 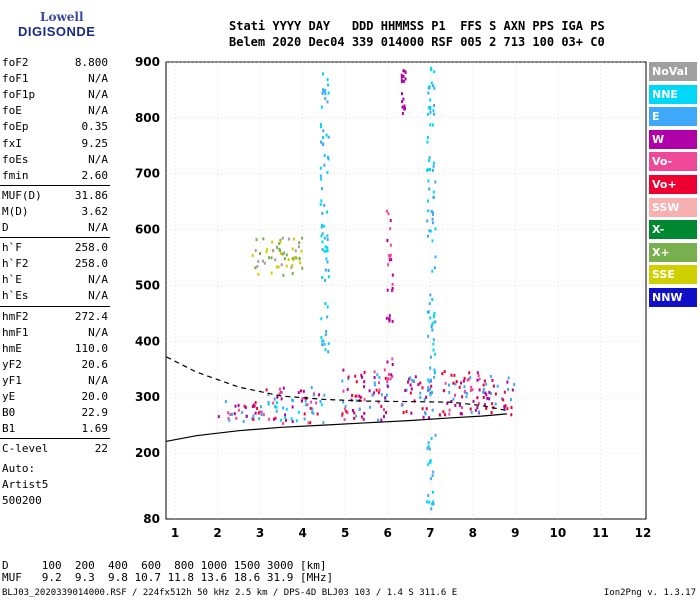 What do you see at coordinates (54, 30) in the screenshot?
I see `lowell-digisonde-logo: Lowell DIGISONDE` at bounding box center [54, 30].